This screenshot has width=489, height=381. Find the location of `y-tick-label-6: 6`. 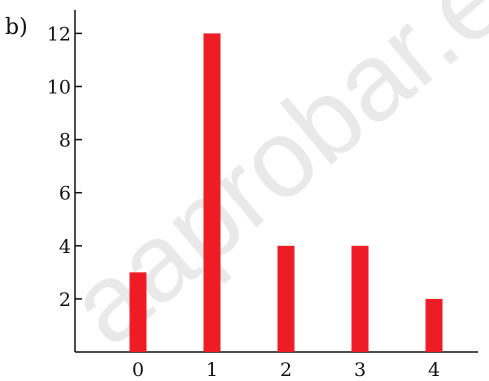

y-tick-label-6: 6 is located at coordinates (65, 194).